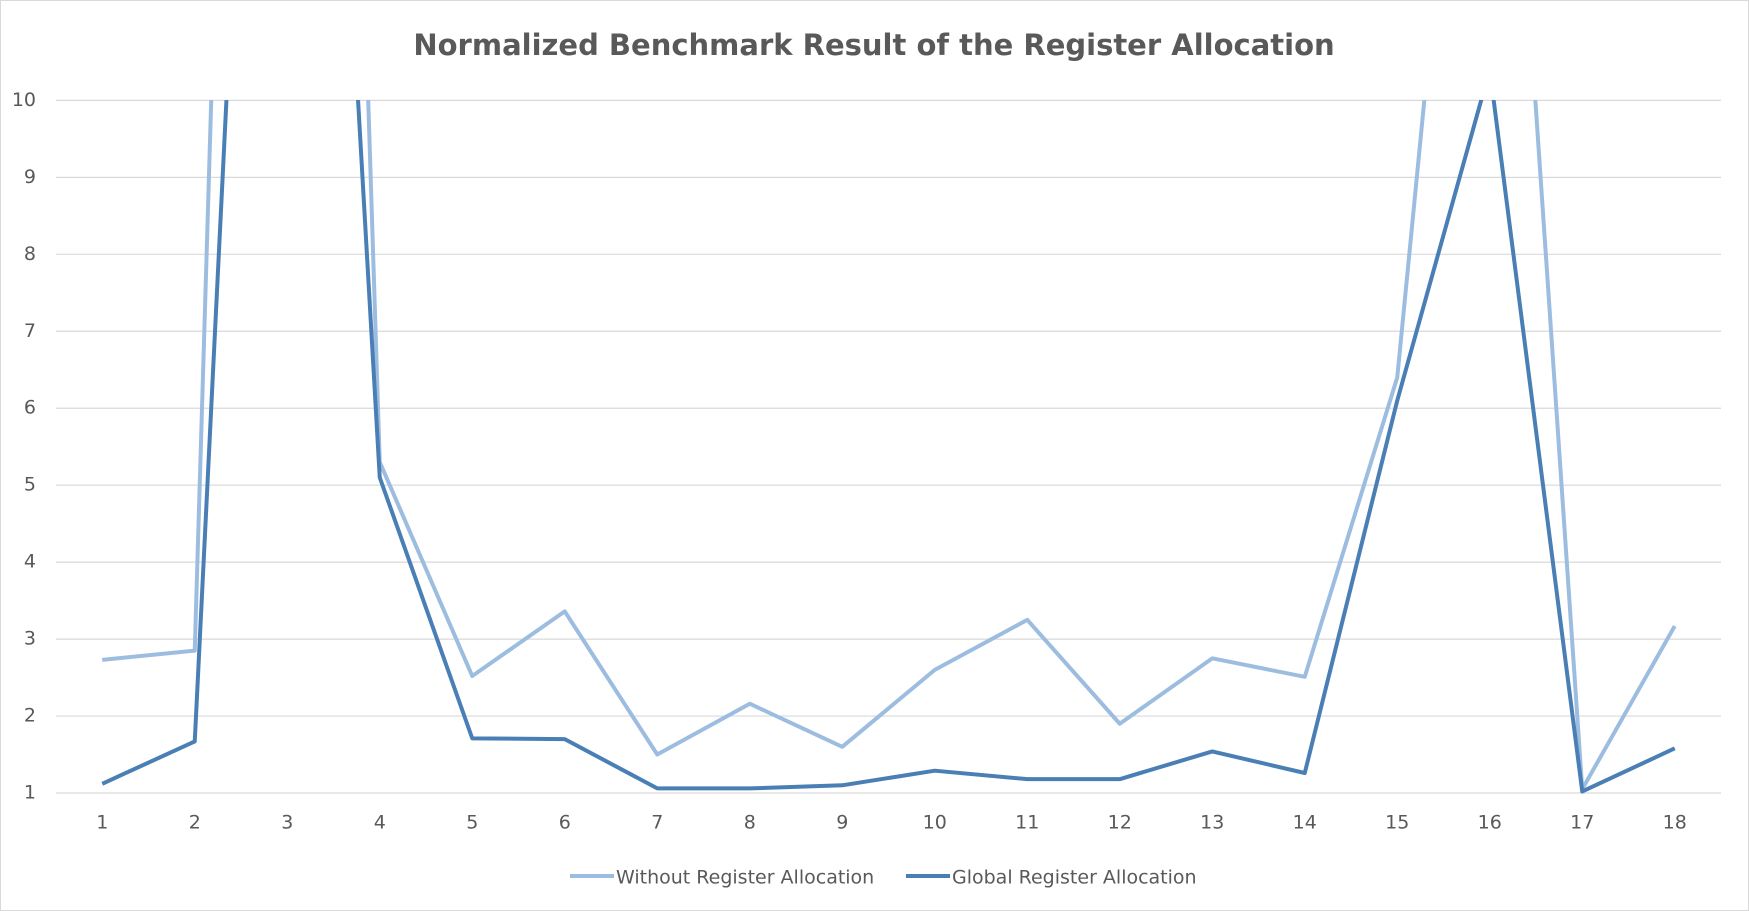 The height and width of the screenshot is (911, 1749). I want to click on x-tick-label: 4, so click(380, 823).